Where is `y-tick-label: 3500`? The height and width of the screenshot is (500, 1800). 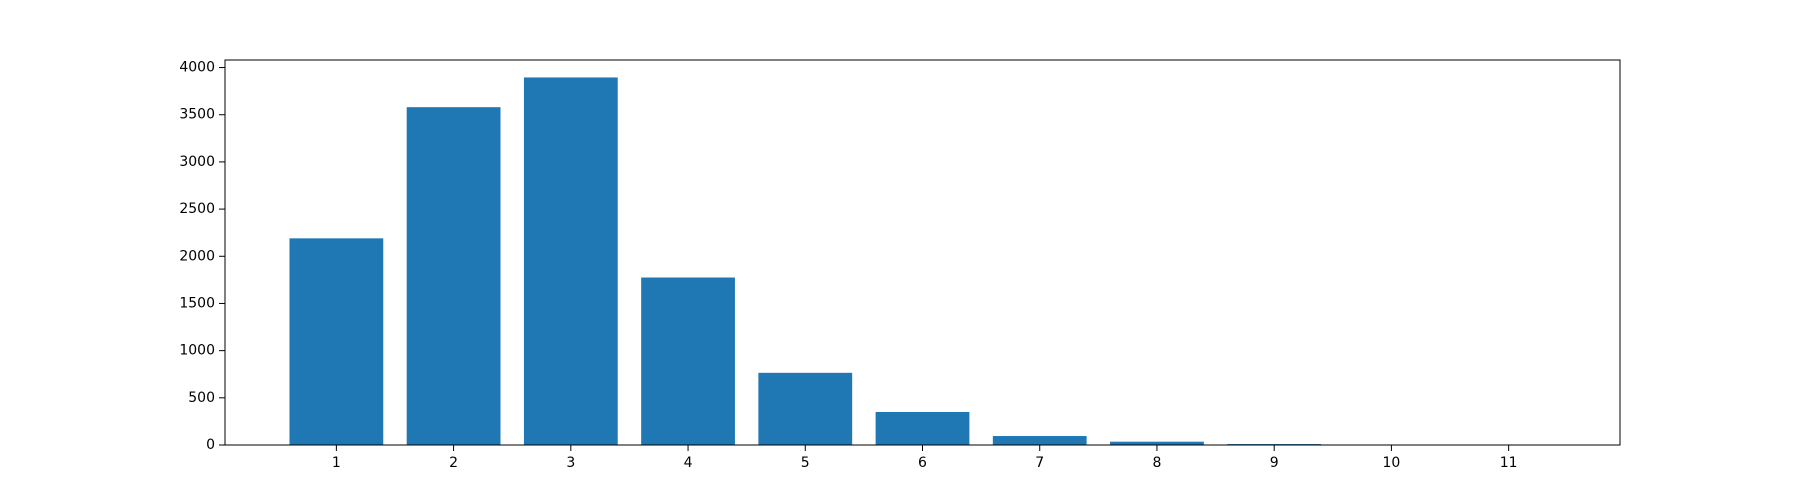 y-tick-label: 3500 is located at coordinates (197, 115).